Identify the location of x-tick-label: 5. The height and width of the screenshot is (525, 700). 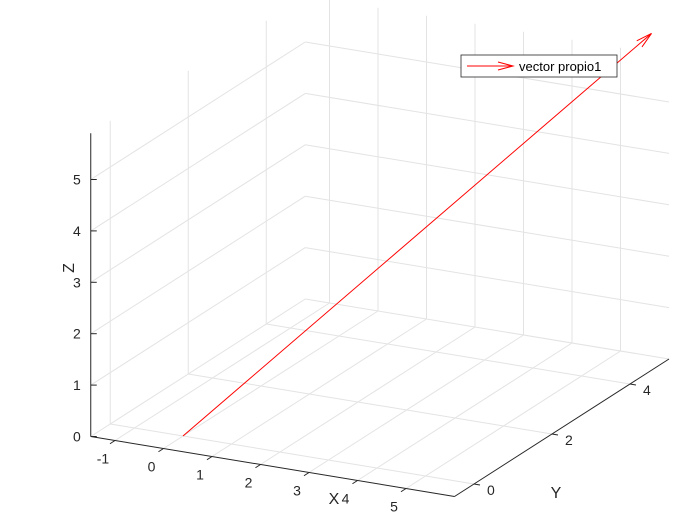
(394, 507).